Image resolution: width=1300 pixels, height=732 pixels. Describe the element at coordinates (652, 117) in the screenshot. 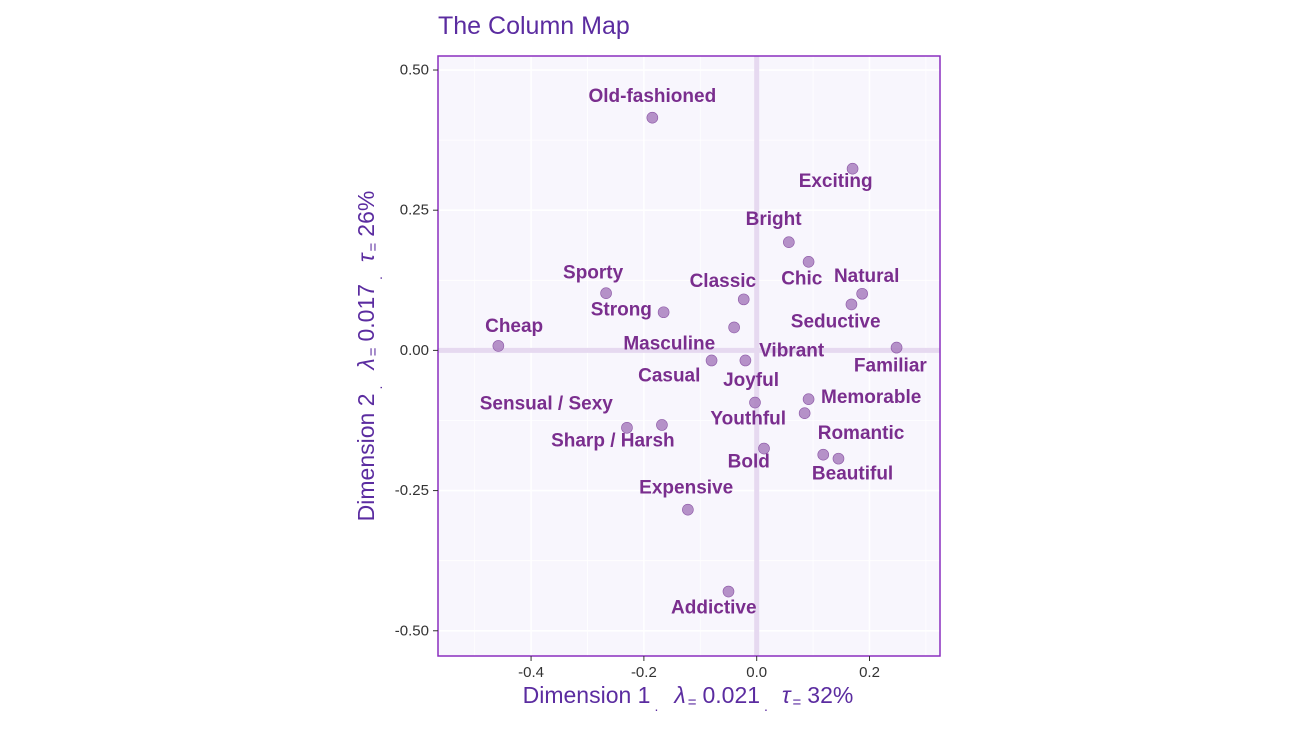

I see `point-old-fashioned` at that location.